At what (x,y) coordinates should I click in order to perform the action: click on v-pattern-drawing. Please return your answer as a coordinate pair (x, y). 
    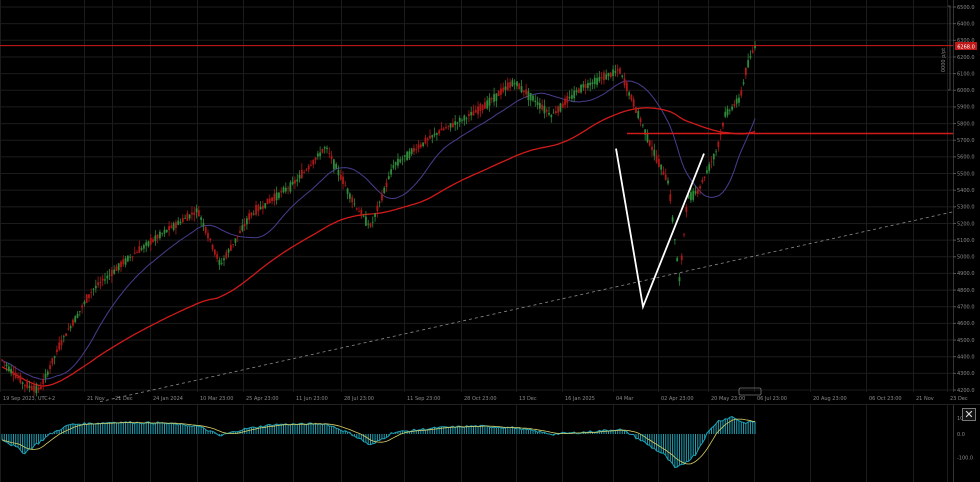
    Looking at the image, I should click on (660, 229).